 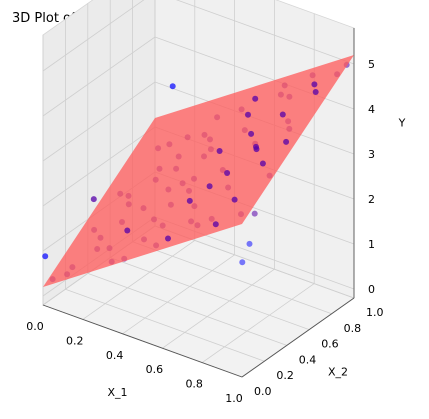 I want to click on z-tick-label: 2, so click(x=371, y=199).